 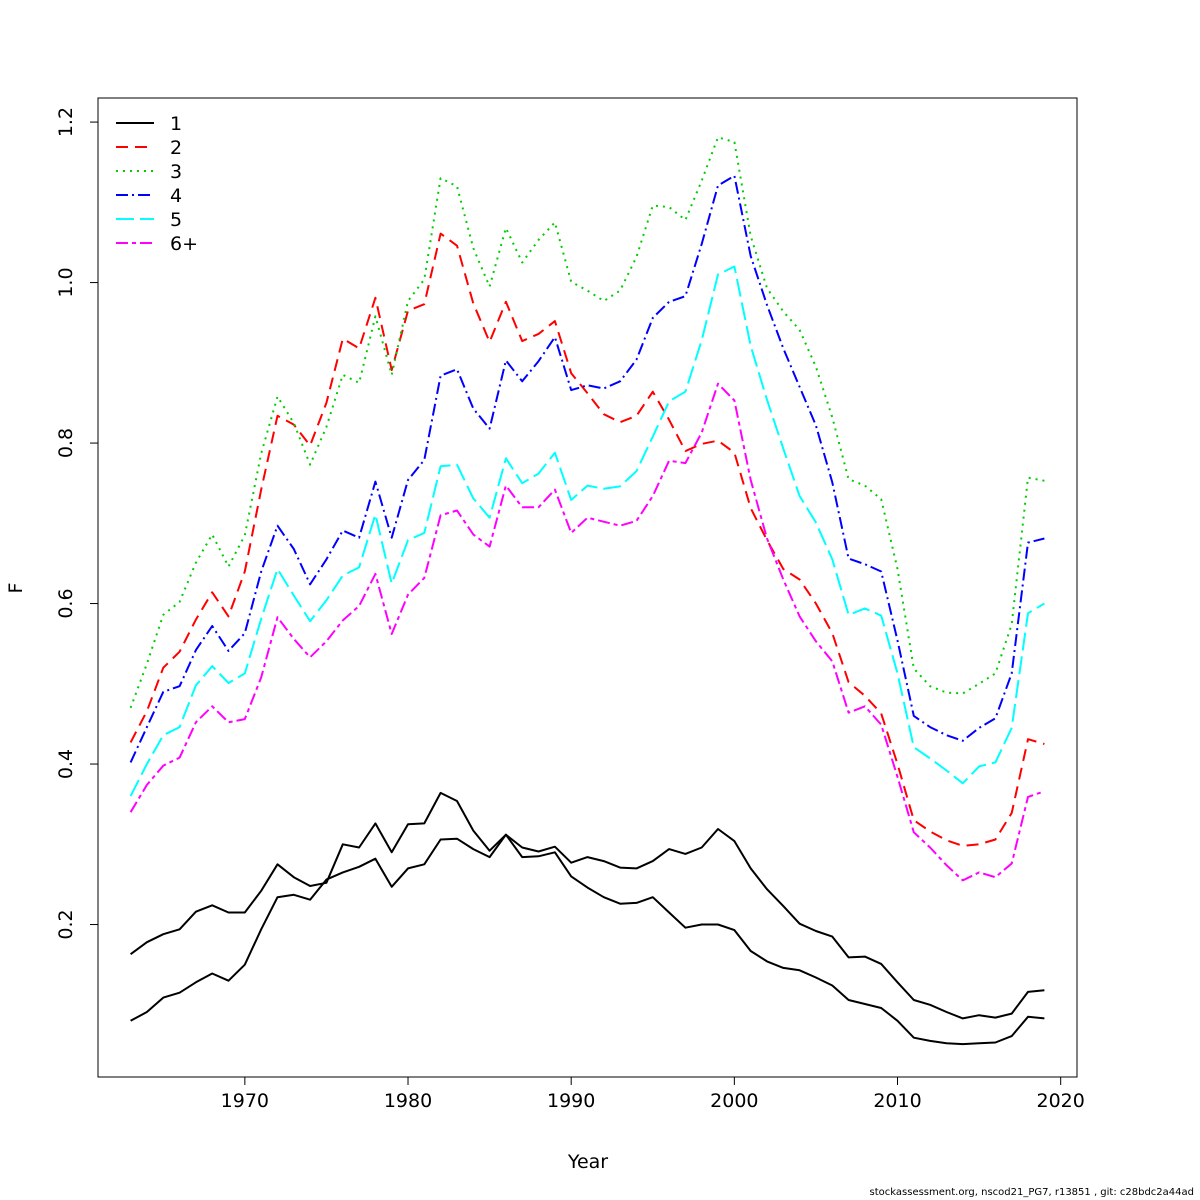 I want to click on x-tick-label: 2020, so click(x=1061, y=1101).